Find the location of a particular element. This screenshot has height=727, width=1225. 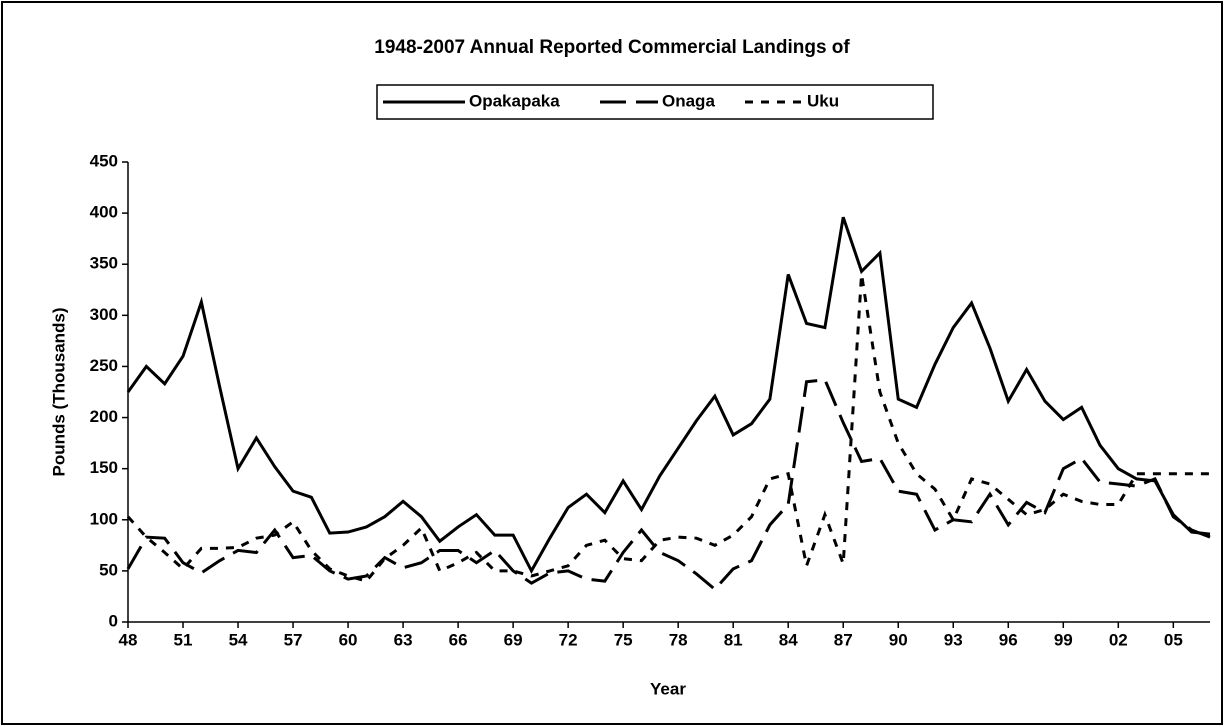

x-tick-label: 02 is located at coordinates (1118, 639).